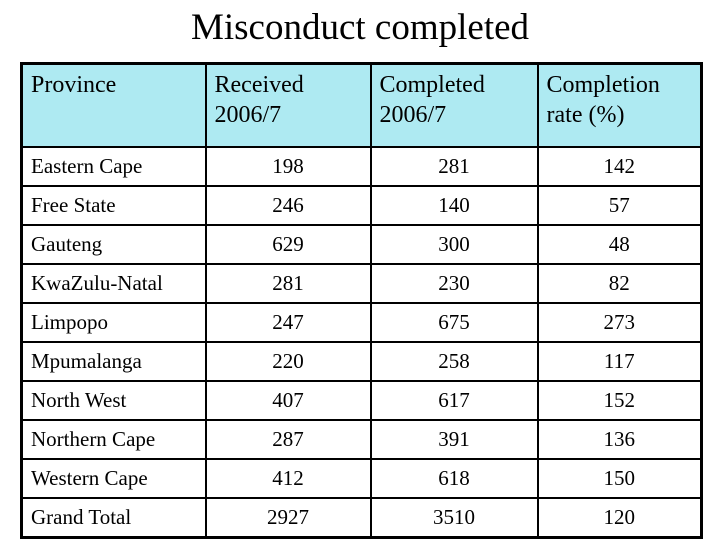 The width and height of the screenshot is (720, 540). Describe the element at coordinates (454, 105) in the screenshot. I see `column-header-completed: Completed 2006/7` at that location.